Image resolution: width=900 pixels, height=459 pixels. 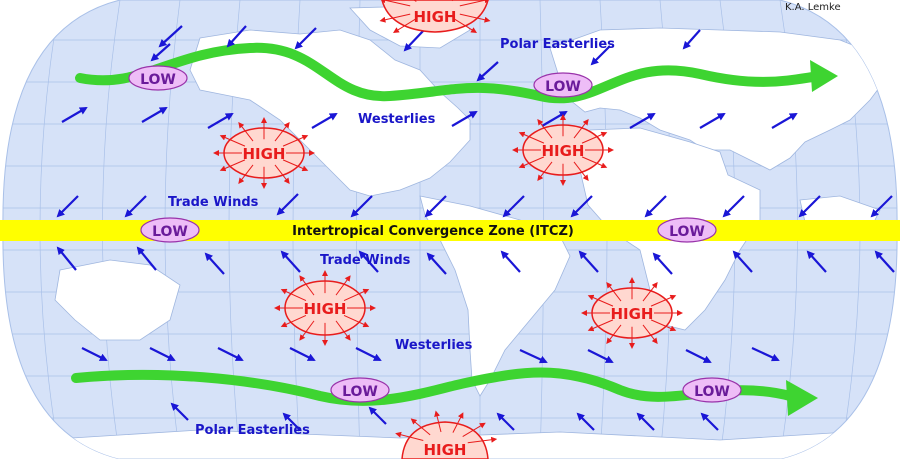 I want to click on trade-winds-south-label: Trade Winds, so click(x=365, y=260).